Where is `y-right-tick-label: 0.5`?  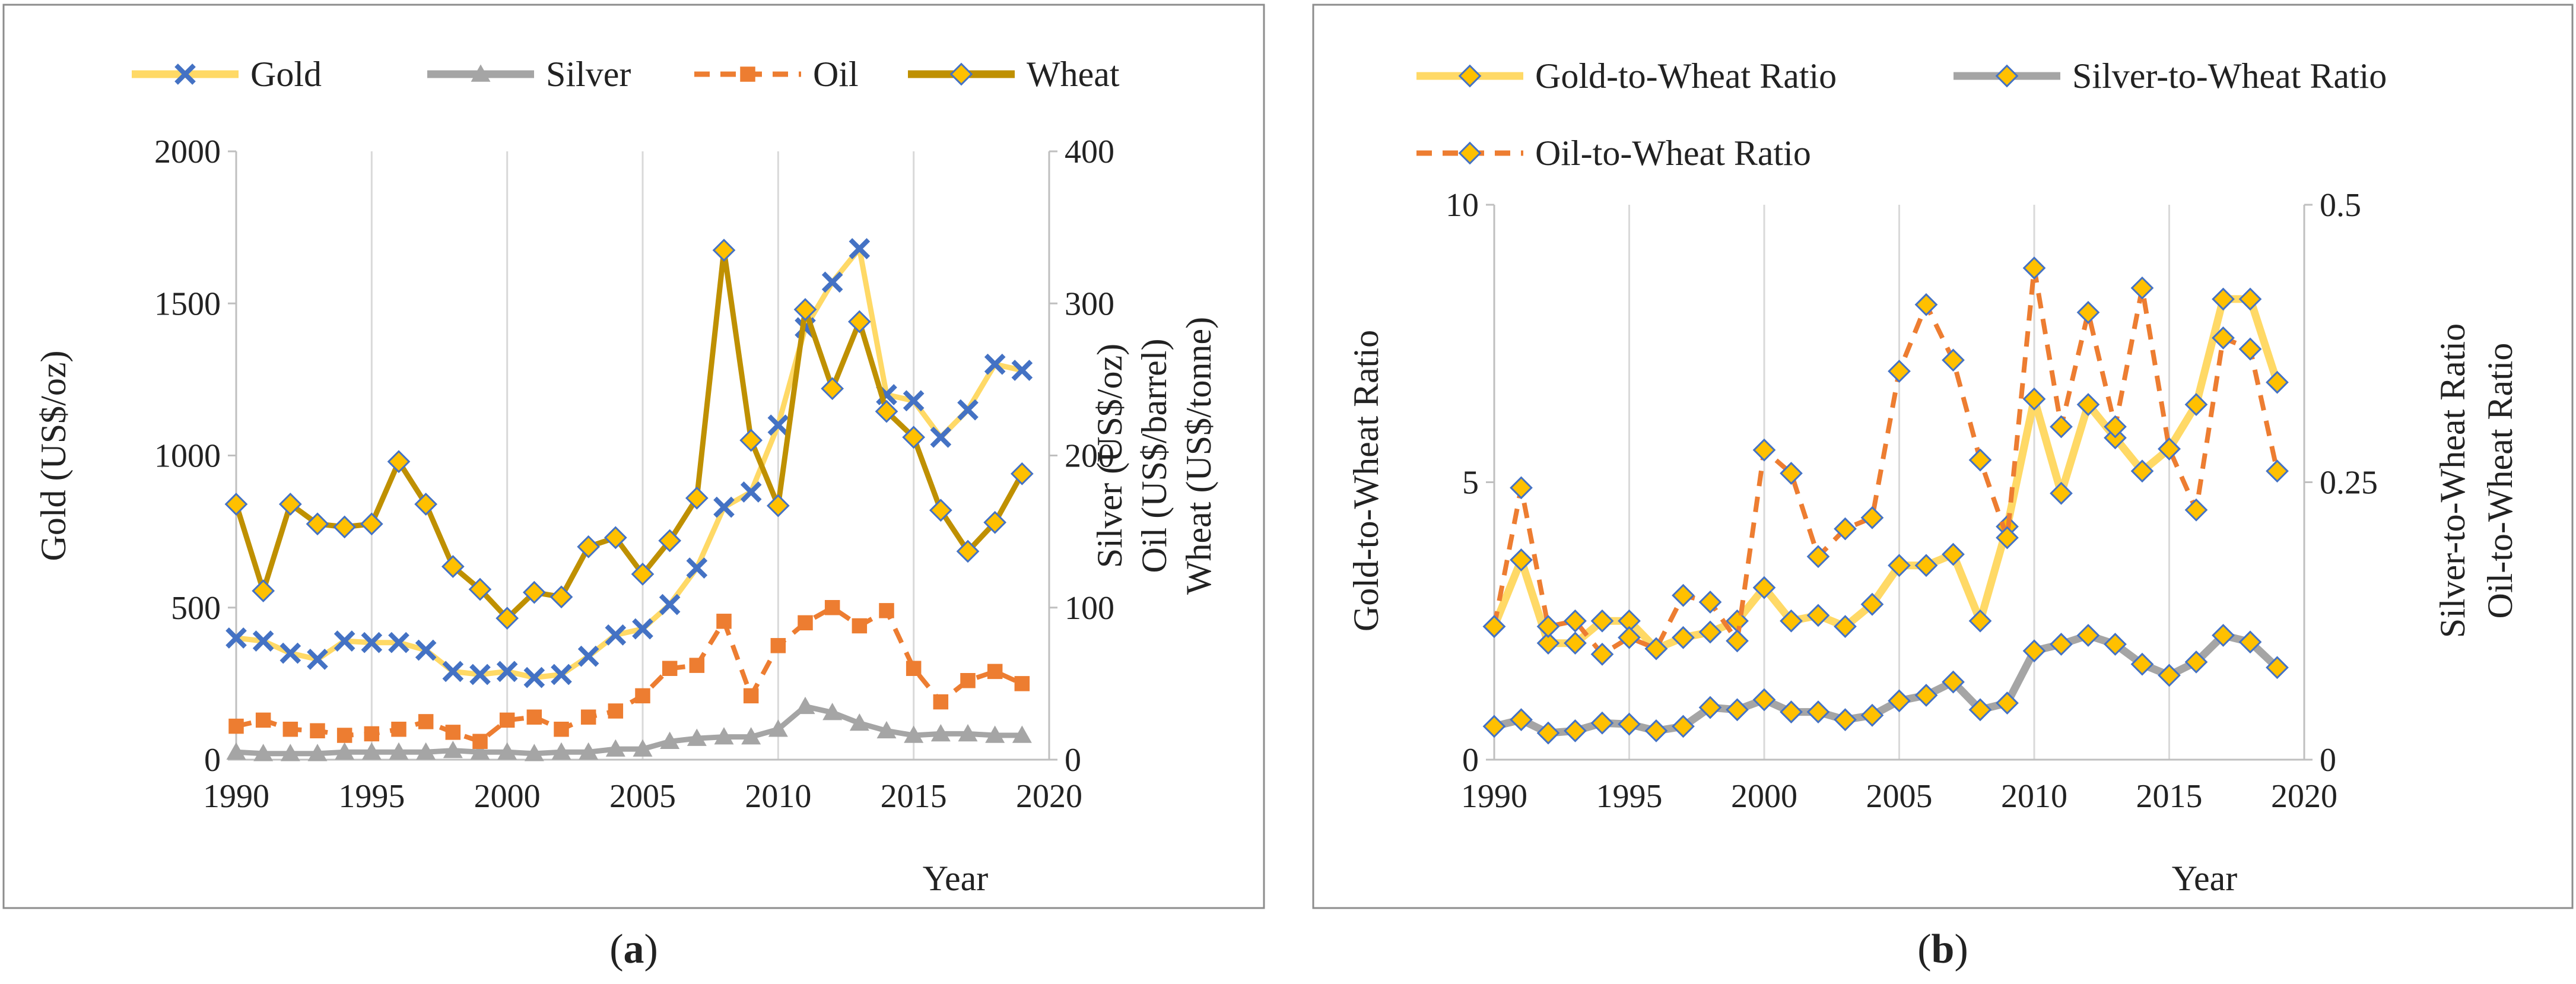
y-right-tick-label: 0.5 is located at coordinates (2340, 205).